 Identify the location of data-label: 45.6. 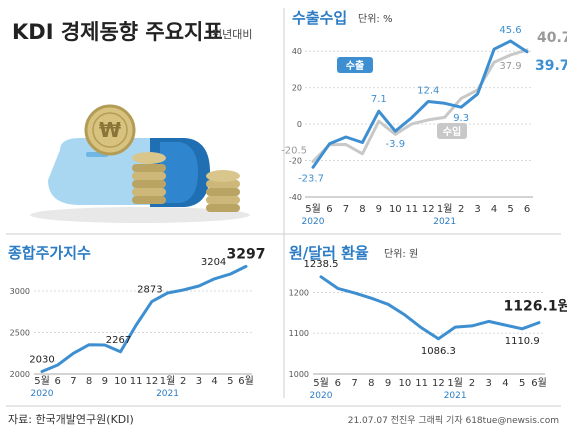
(510, 30).